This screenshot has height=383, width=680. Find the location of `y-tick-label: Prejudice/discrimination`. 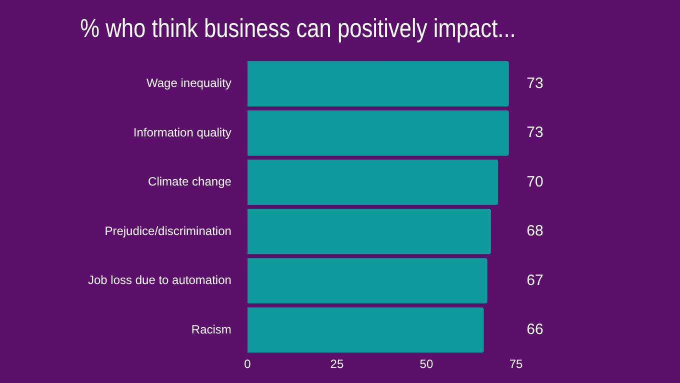

y-tick-label: Prejudice/discrimination is located at coordinates (168, 231).